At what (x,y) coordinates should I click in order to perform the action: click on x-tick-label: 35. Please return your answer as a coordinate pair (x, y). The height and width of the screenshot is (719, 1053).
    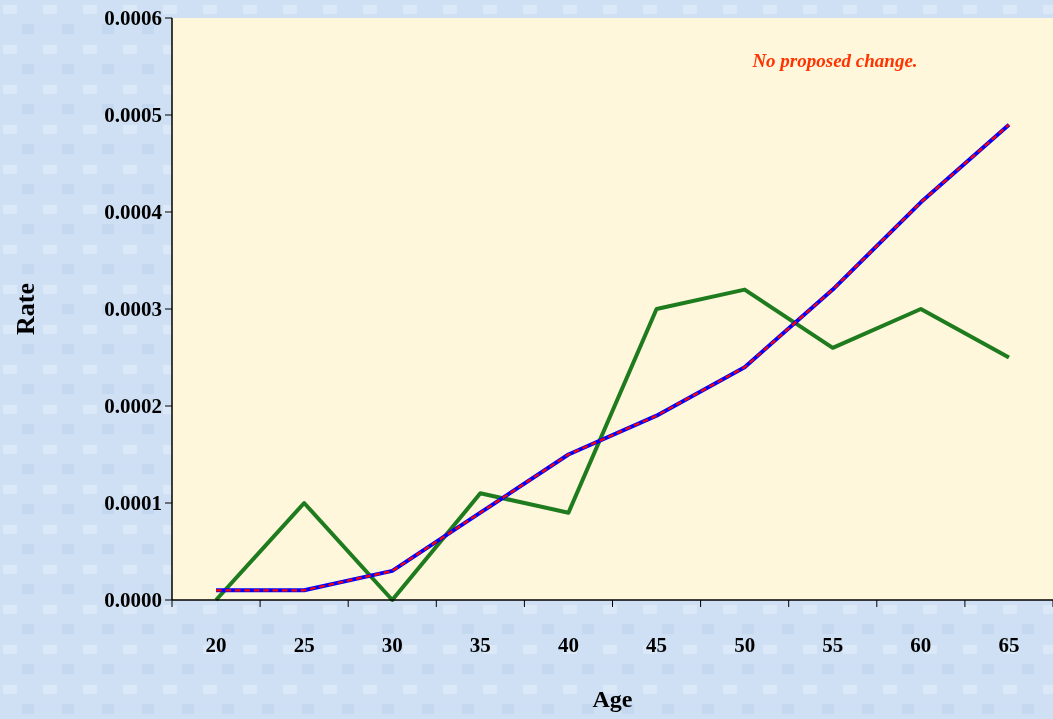
    Looking at the image, I should click on (480, 645).